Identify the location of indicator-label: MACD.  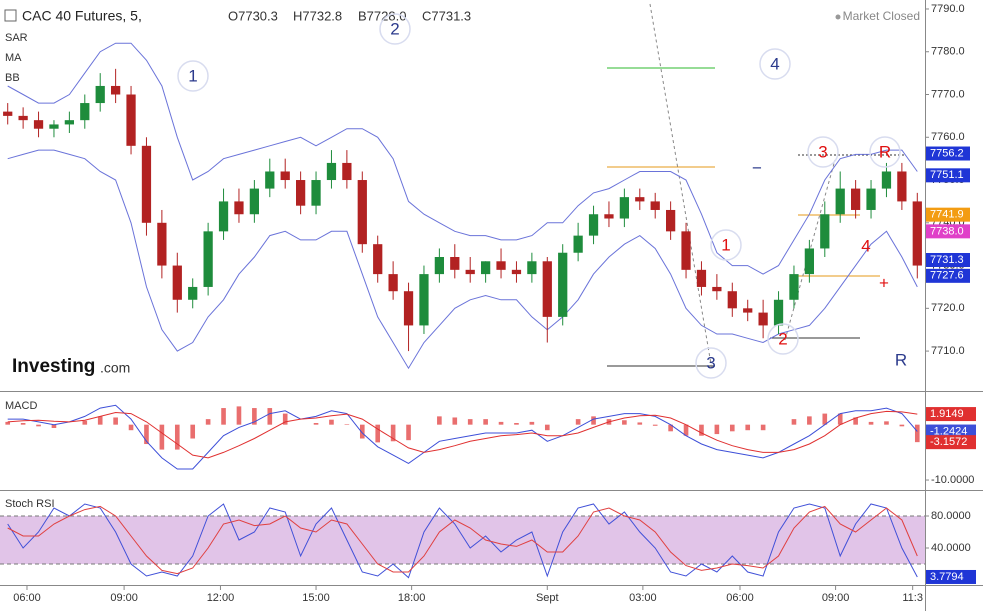
(21, 406).